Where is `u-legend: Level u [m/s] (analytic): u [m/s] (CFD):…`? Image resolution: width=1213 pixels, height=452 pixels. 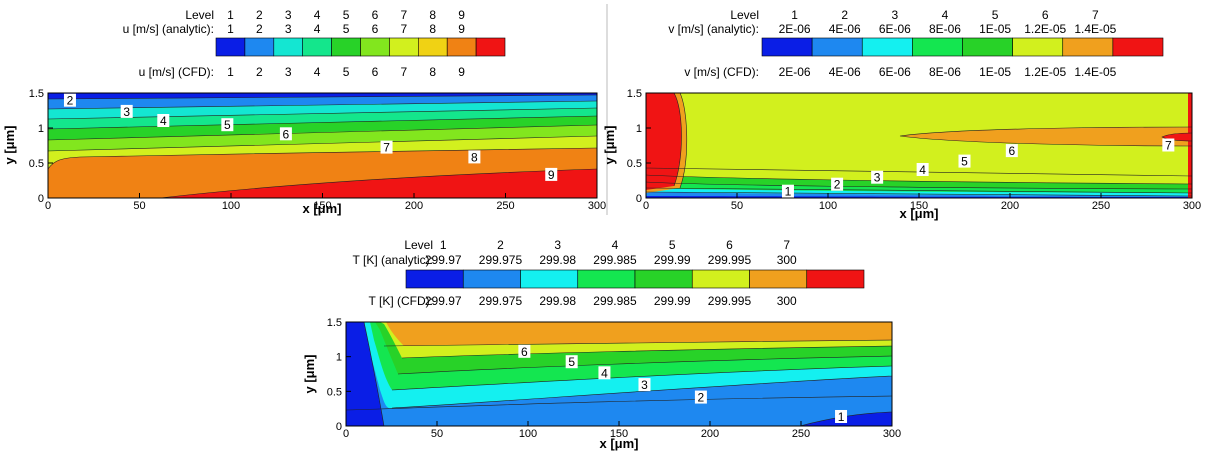
u-legend: Level u [m/s] (analytic): u [m/s] (CFD):… is located at coordinates (314, 43).